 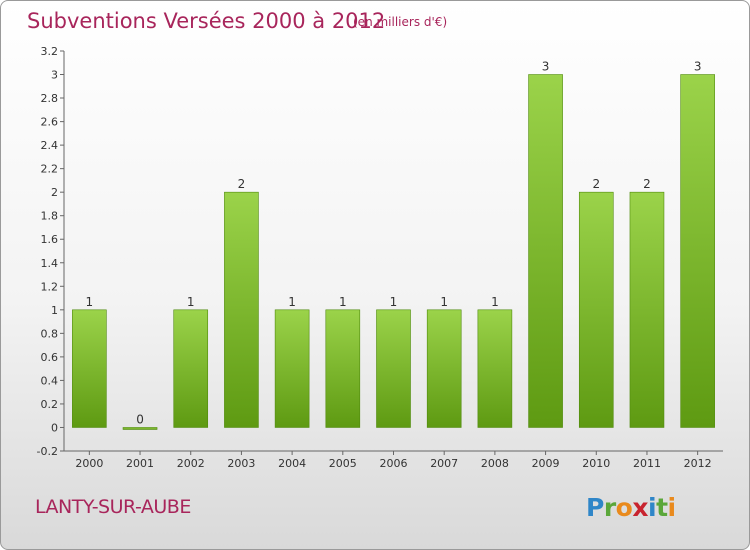 I want to click on chart-title: Subventions Versées 2000 à 2012, so click(x=206, y=21).